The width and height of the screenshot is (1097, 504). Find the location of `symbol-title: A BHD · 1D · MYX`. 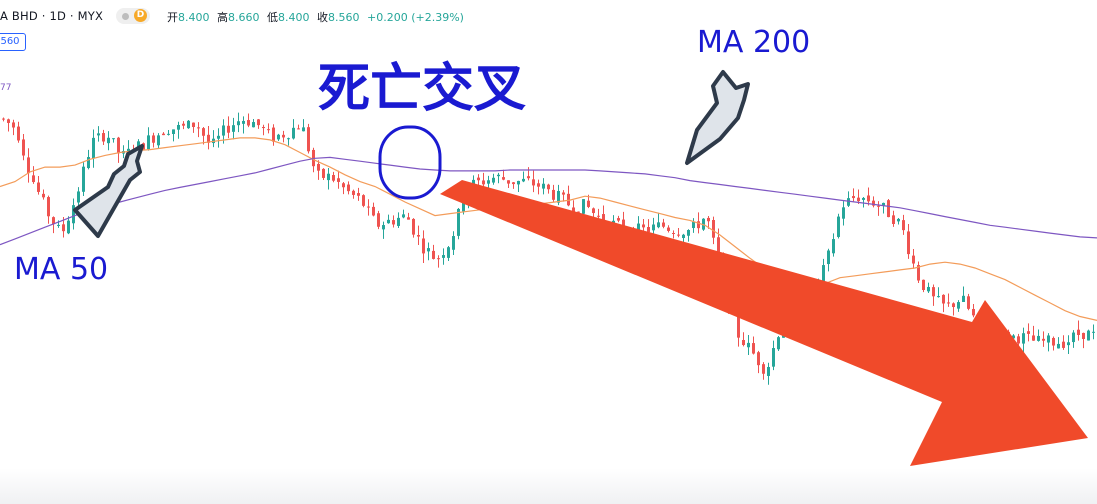

symbol-title: A BHD · 1D · MYX is located at coordinates (52, 16).